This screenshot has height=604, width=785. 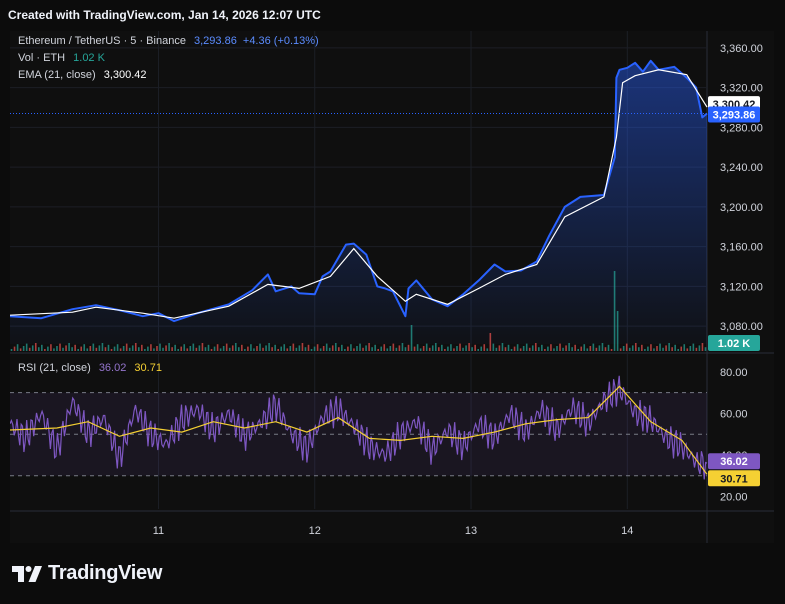 I want to click on price-badge-bg, so click(x=734, y=114).